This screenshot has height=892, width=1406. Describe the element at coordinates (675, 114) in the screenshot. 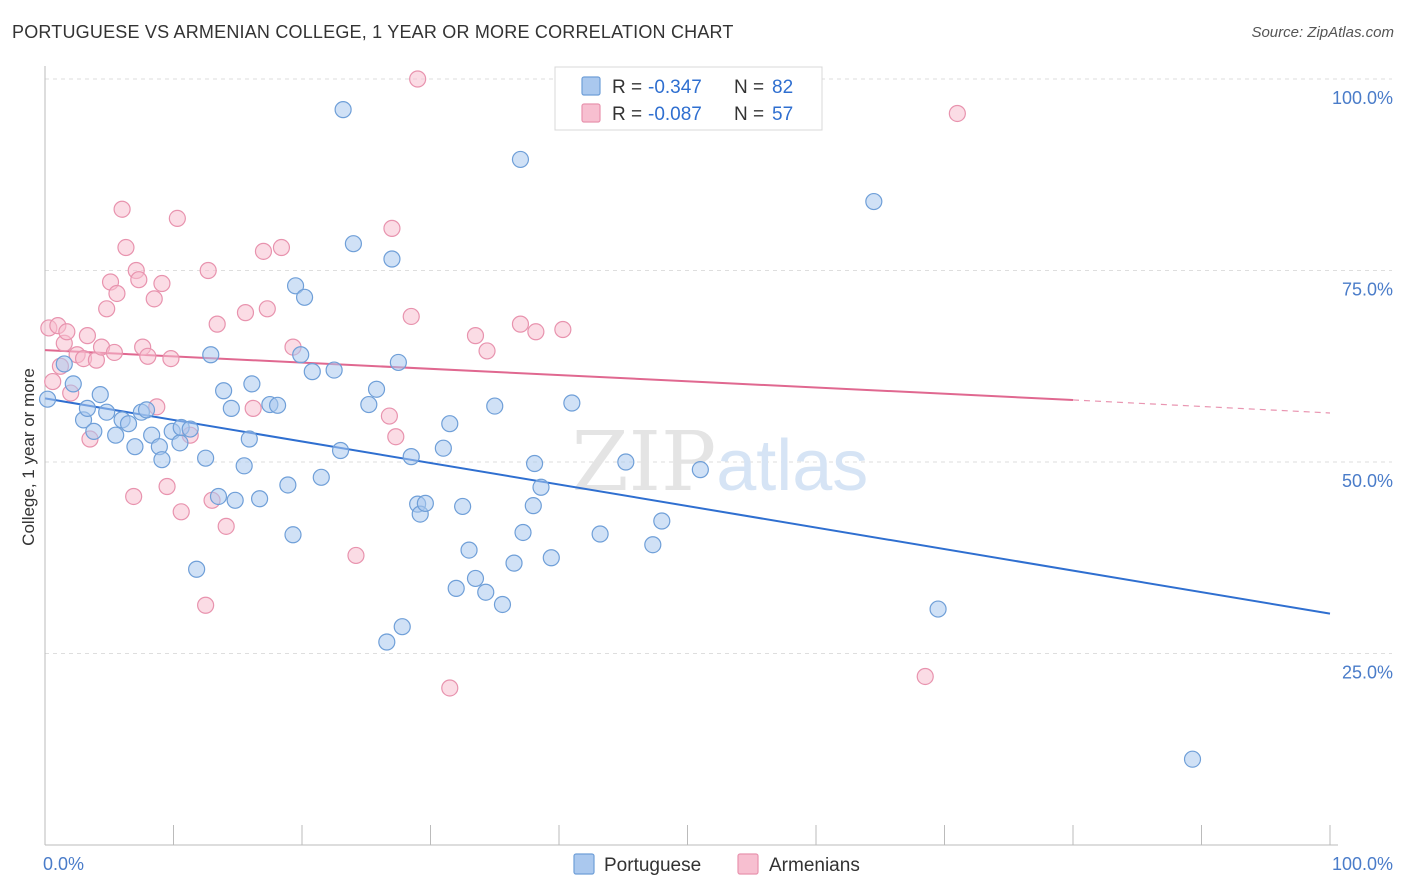

I see `legend-r-value-2: -0.087` at that location.